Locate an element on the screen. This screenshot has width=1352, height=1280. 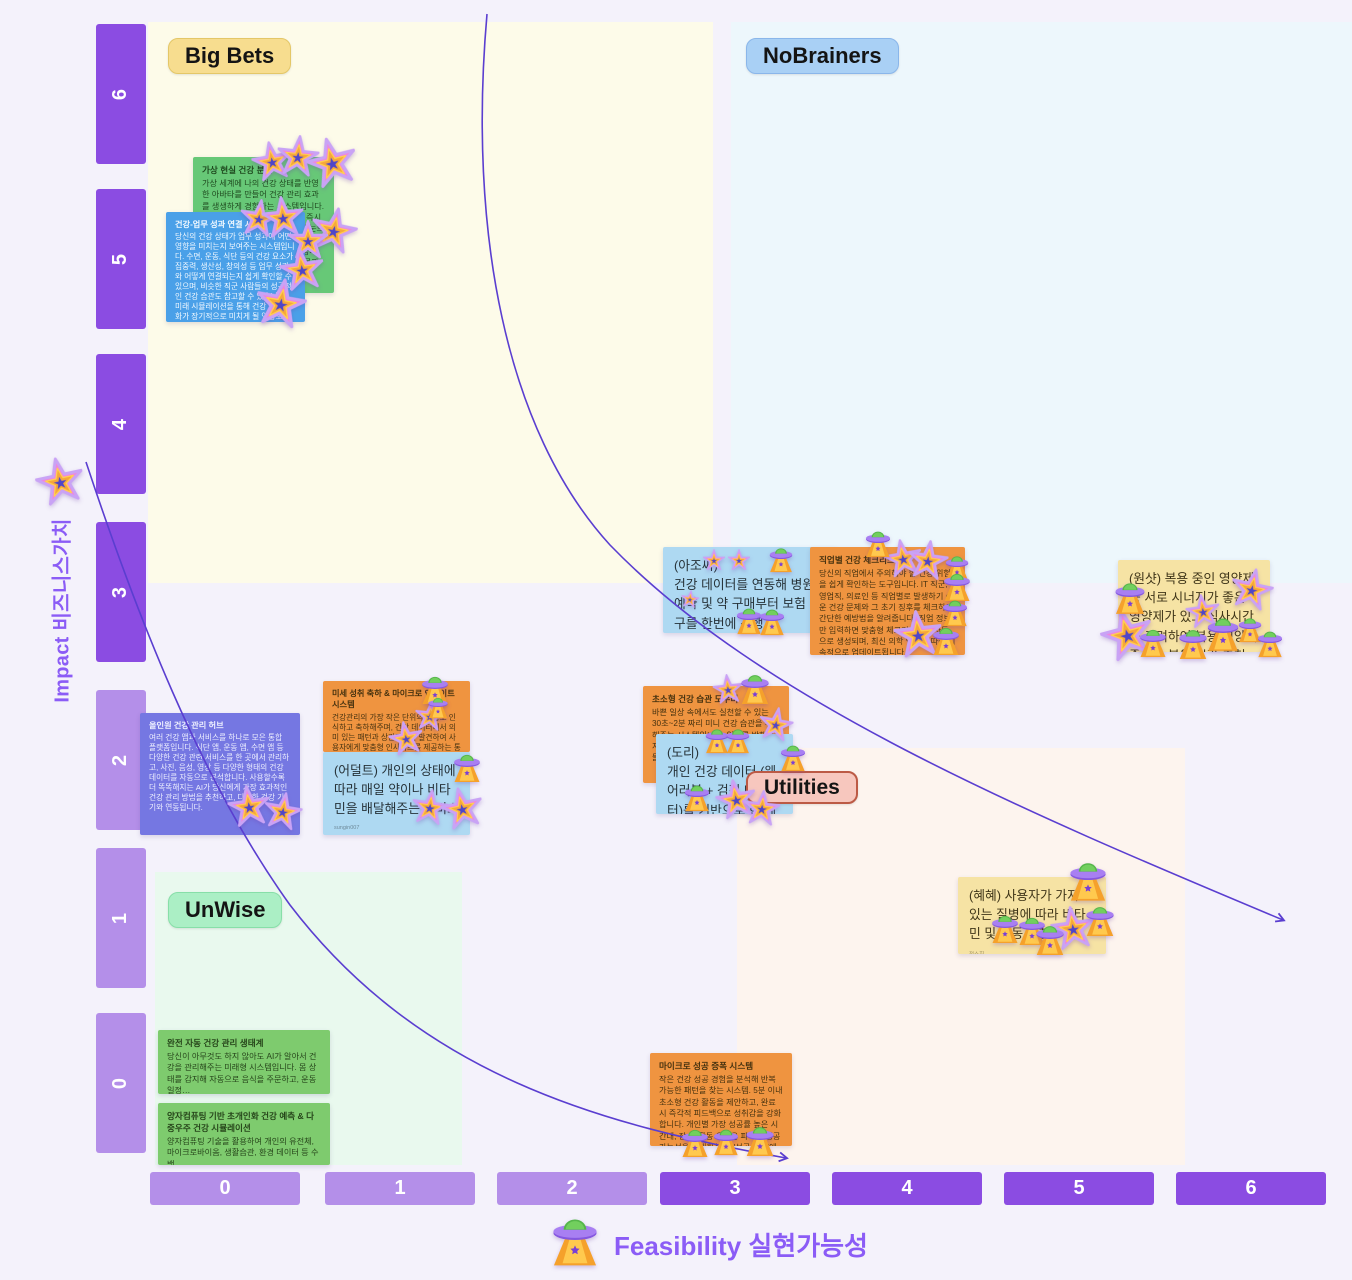
note-title: 올인원 건강 관리 허브 is located at coordinates (186, 725).